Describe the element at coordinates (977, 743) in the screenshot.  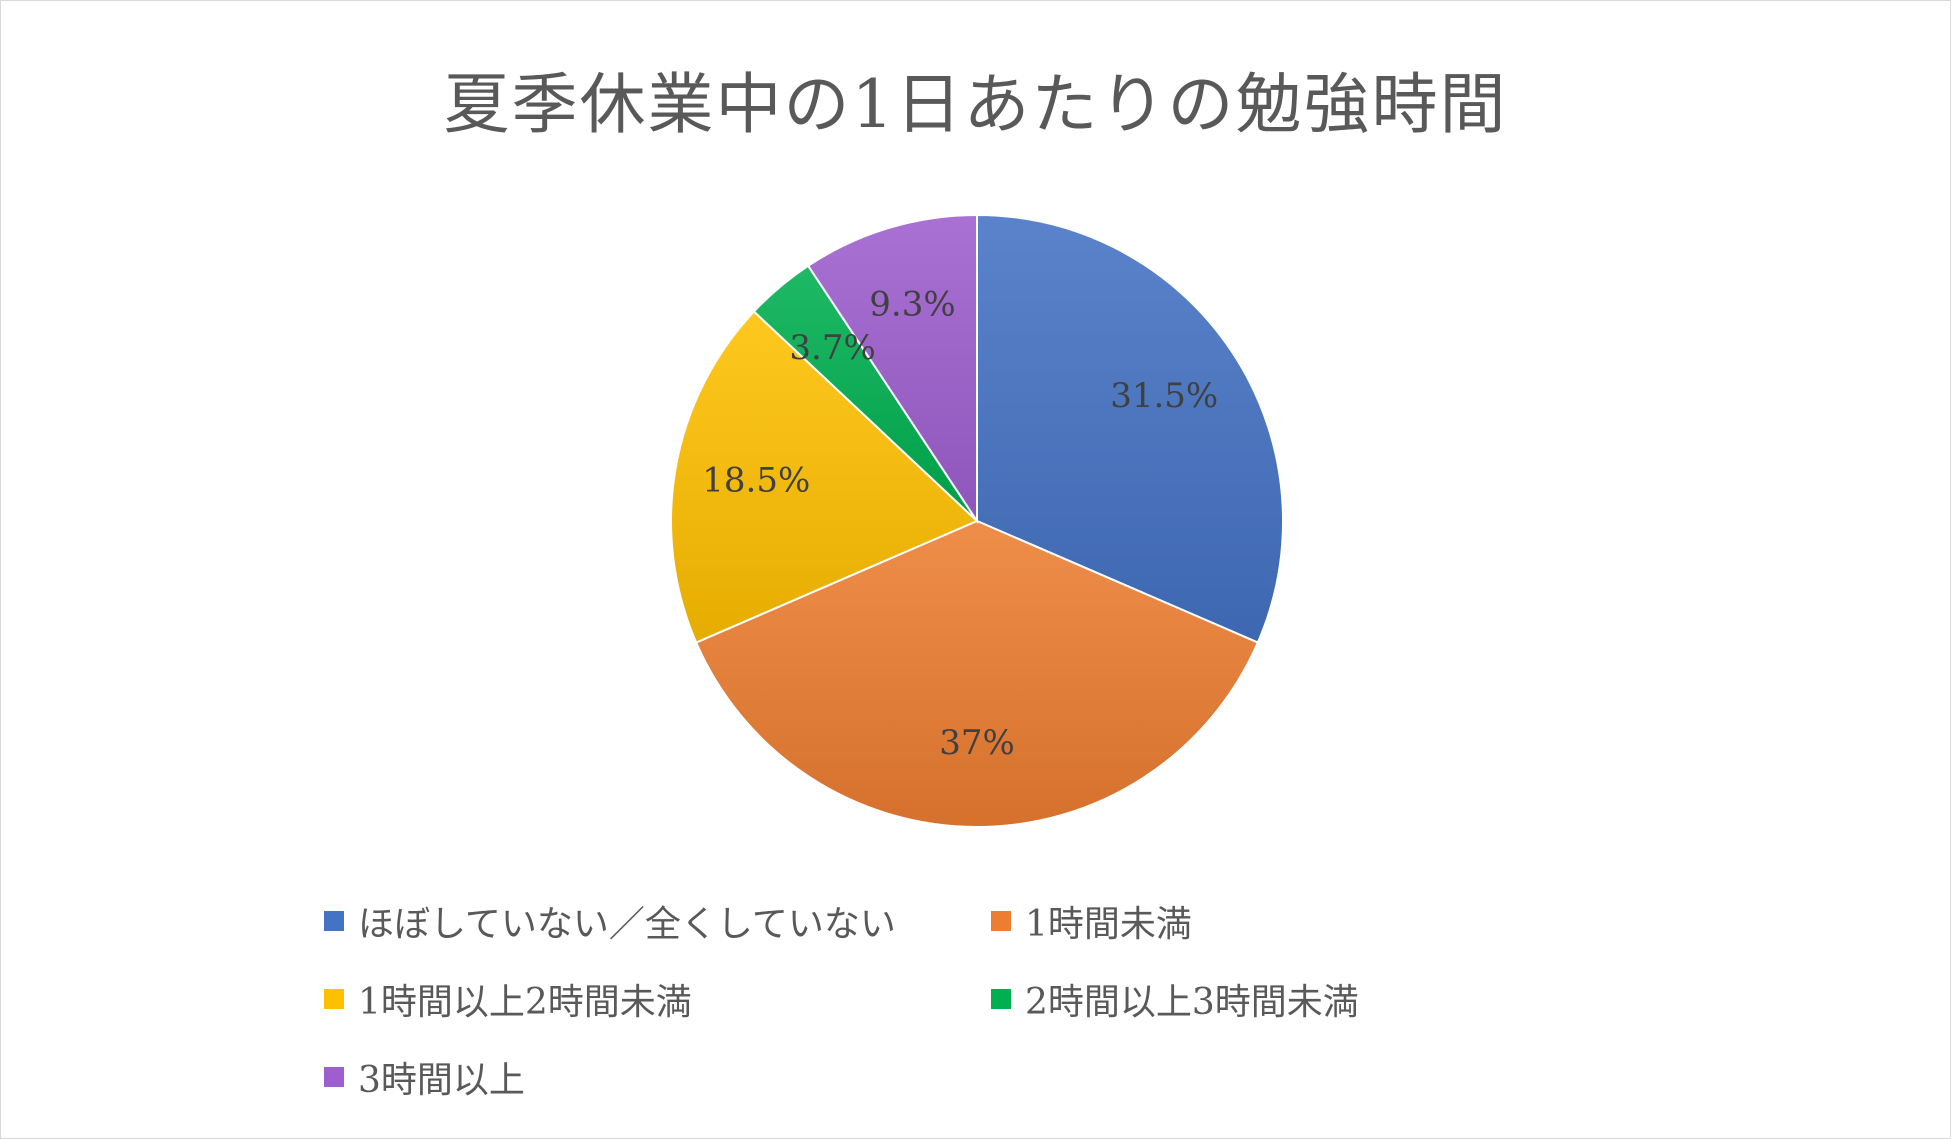
I see `slice-data-label: 37%` at that location.